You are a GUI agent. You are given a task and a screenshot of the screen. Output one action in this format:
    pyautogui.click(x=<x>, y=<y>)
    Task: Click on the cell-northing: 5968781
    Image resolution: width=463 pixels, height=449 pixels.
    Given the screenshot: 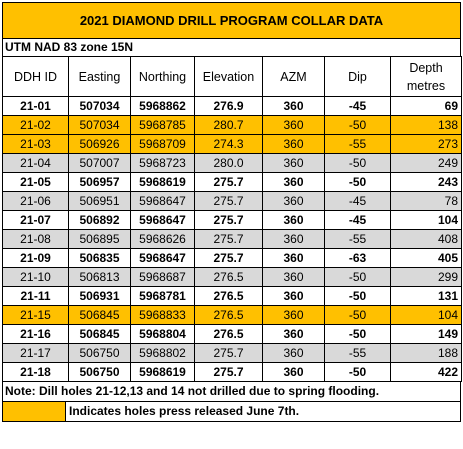 What is the action you would take?
    pyautogui.click(x=162, y=296)
    